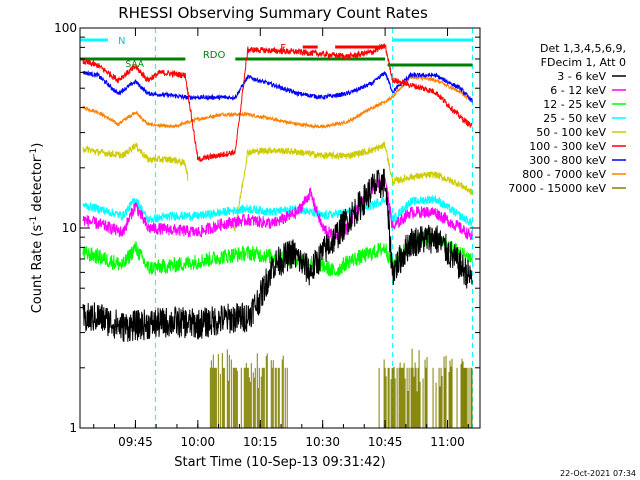  Describe the element at coordinates (260, 442) in the screenshot. I see `x-tick-label-2: 10:15` at that location.